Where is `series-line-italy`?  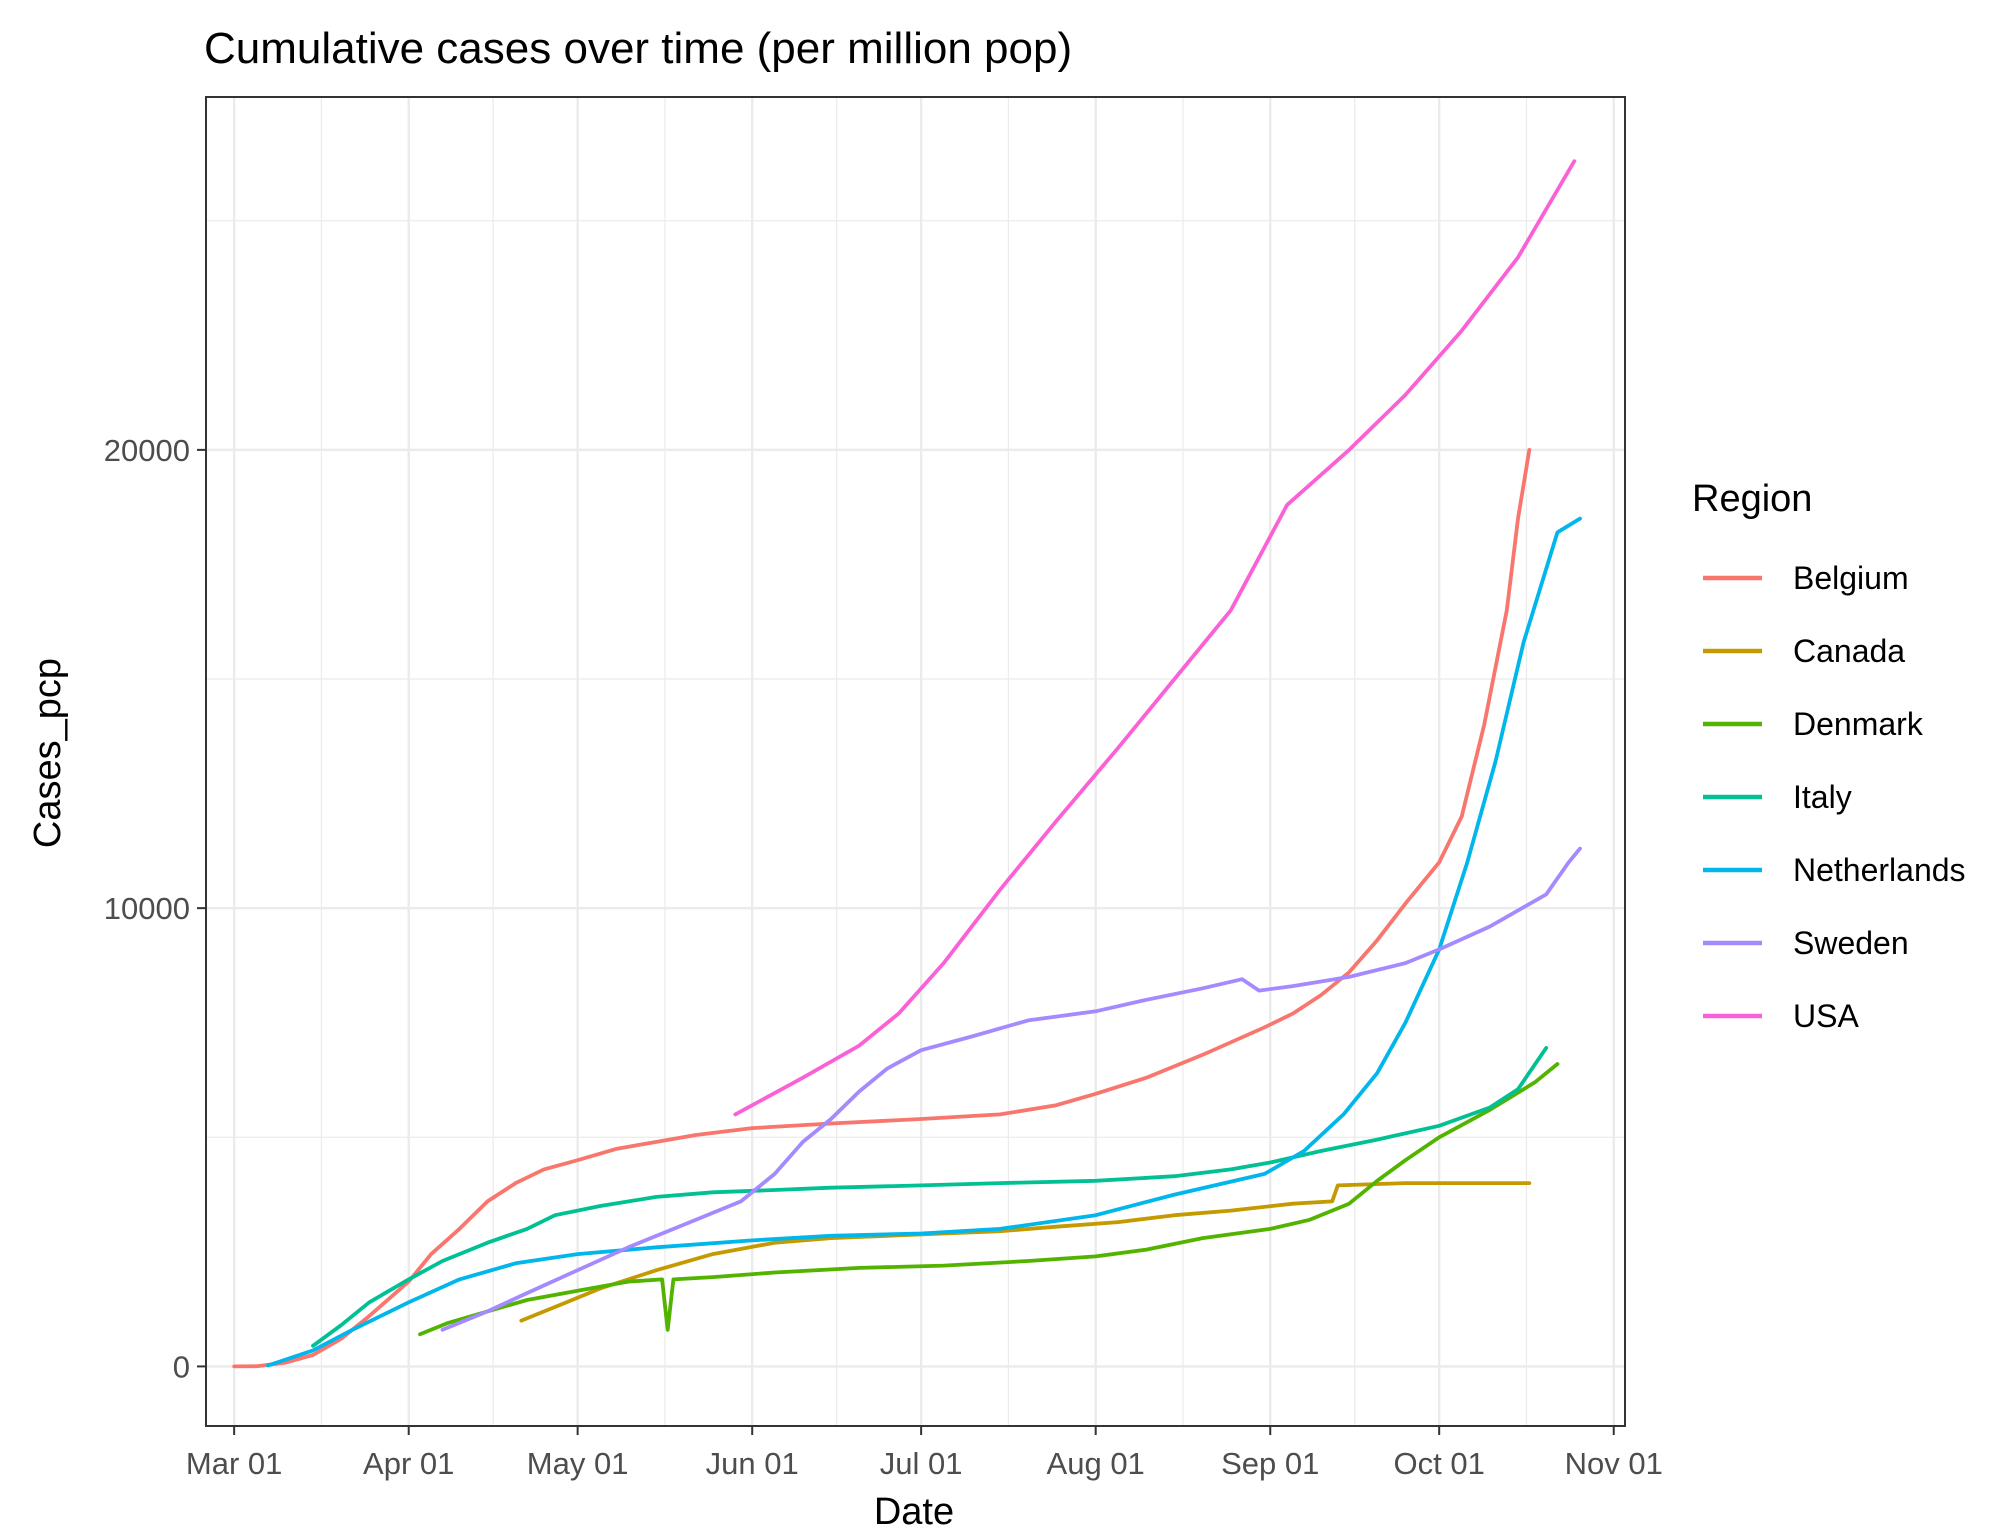 series-line-italy is located at coordinates (930, 1197).